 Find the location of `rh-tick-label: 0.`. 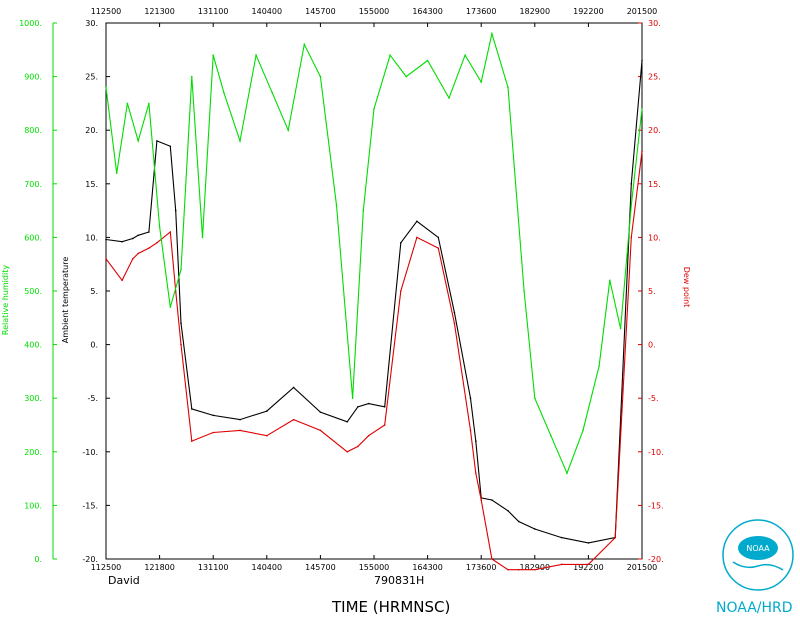

rh-tick-label: 0. is located at coordinates (38, 559).